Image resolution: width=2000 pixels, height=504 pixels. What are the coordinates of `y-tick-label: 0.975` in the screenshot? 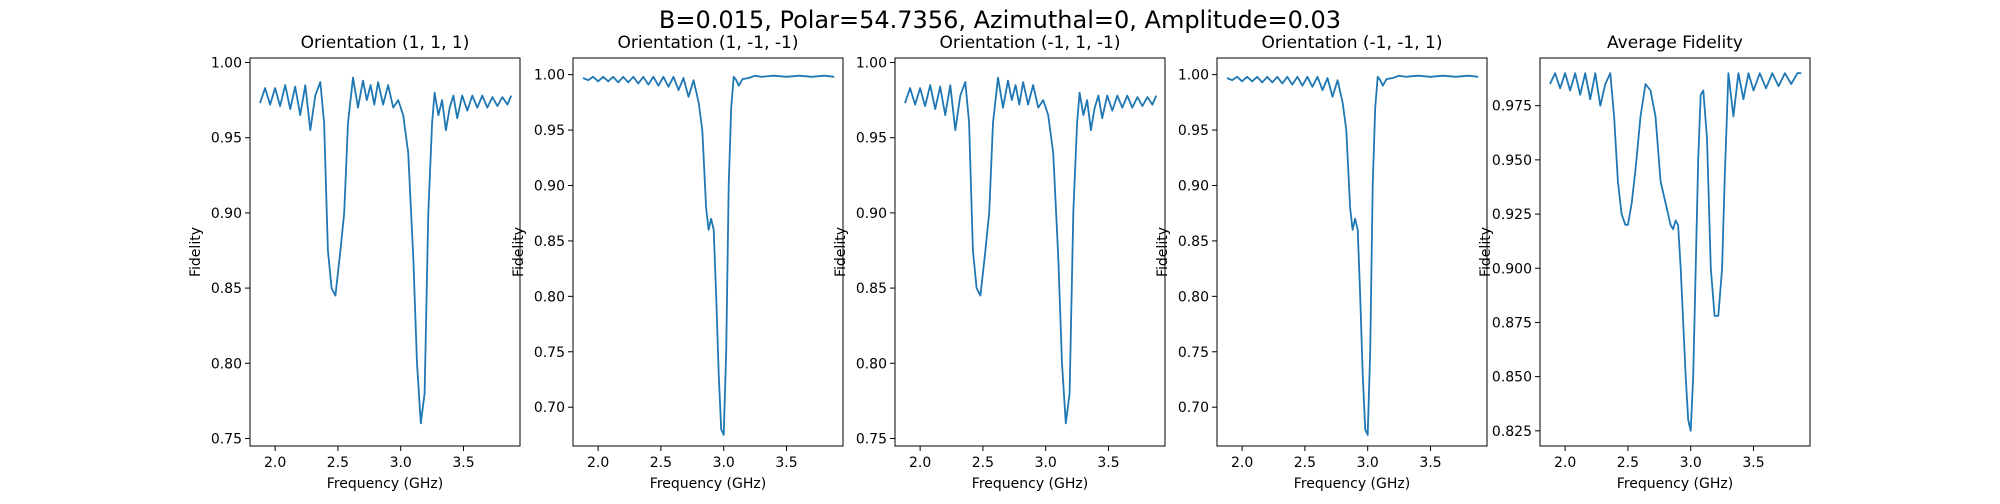 It's located at (1512, 107).